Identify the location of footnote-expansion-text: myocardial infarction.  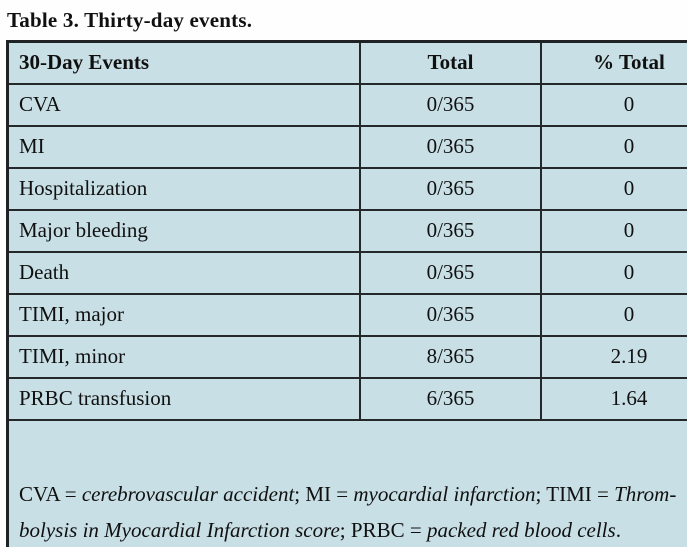
(444, 494).